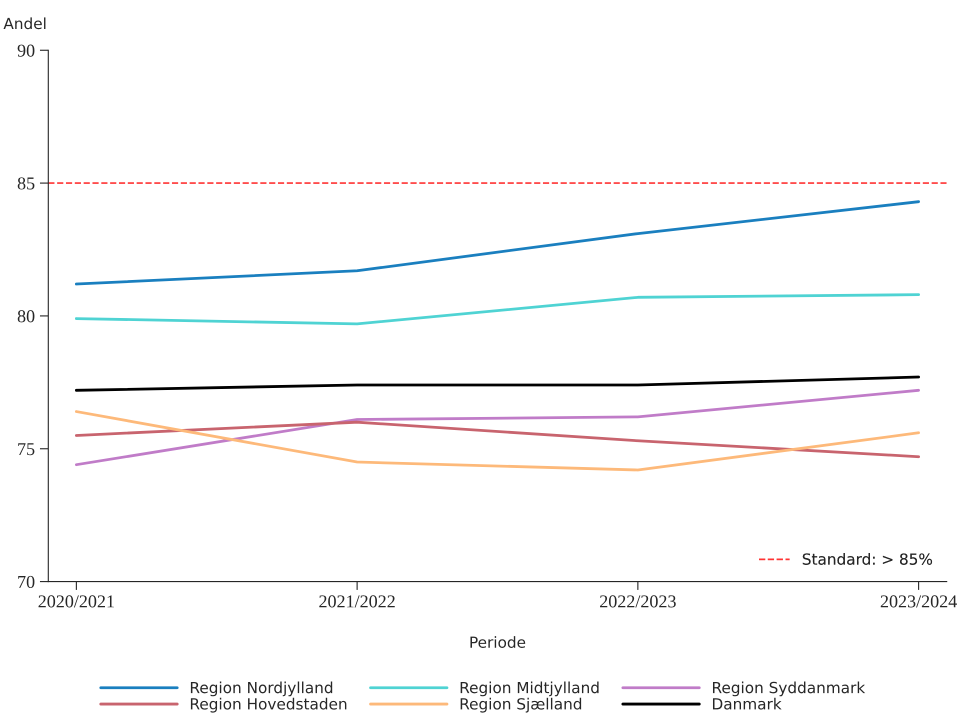 The height and width of the screenshot is (718, 966). What do you see at coordinates (26, 316) in the screenshot?
I see `y-tick-label: 80` at bounding box center [26, 316].